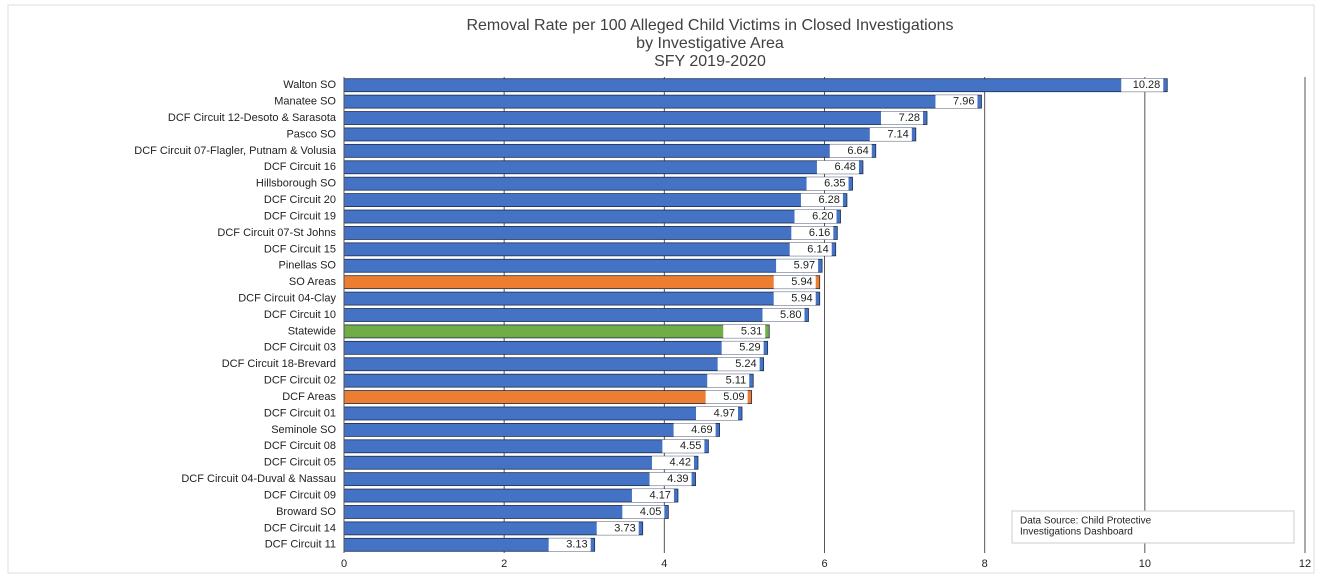 The width and height of the screenshot is (1321, 578). Describe the element at coordinates (804, 266) in the screenshot. I see `value-label: 5.97` at that location.